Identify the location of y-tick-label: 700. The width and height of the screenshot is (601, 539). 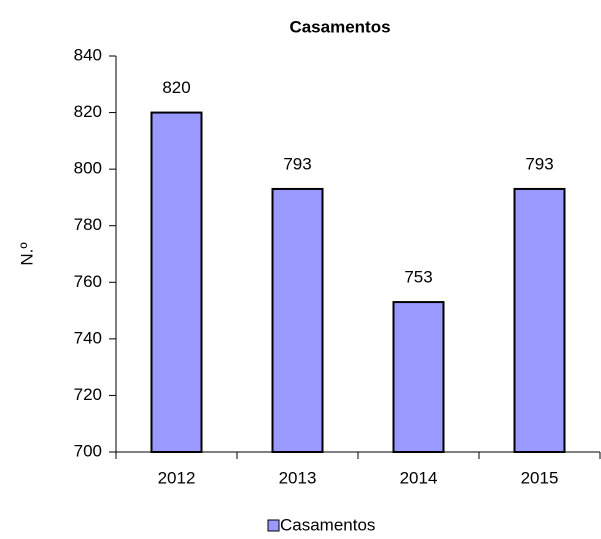
(88, 450).